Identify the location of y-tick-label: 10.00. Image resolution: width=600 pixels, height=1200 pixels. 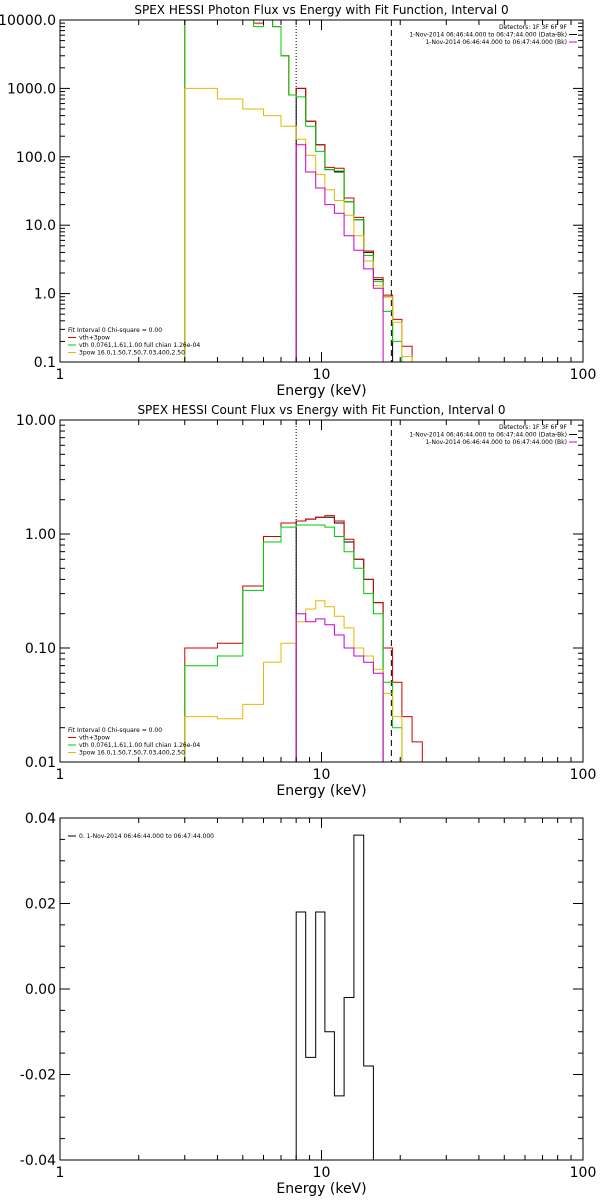
(36, 421).